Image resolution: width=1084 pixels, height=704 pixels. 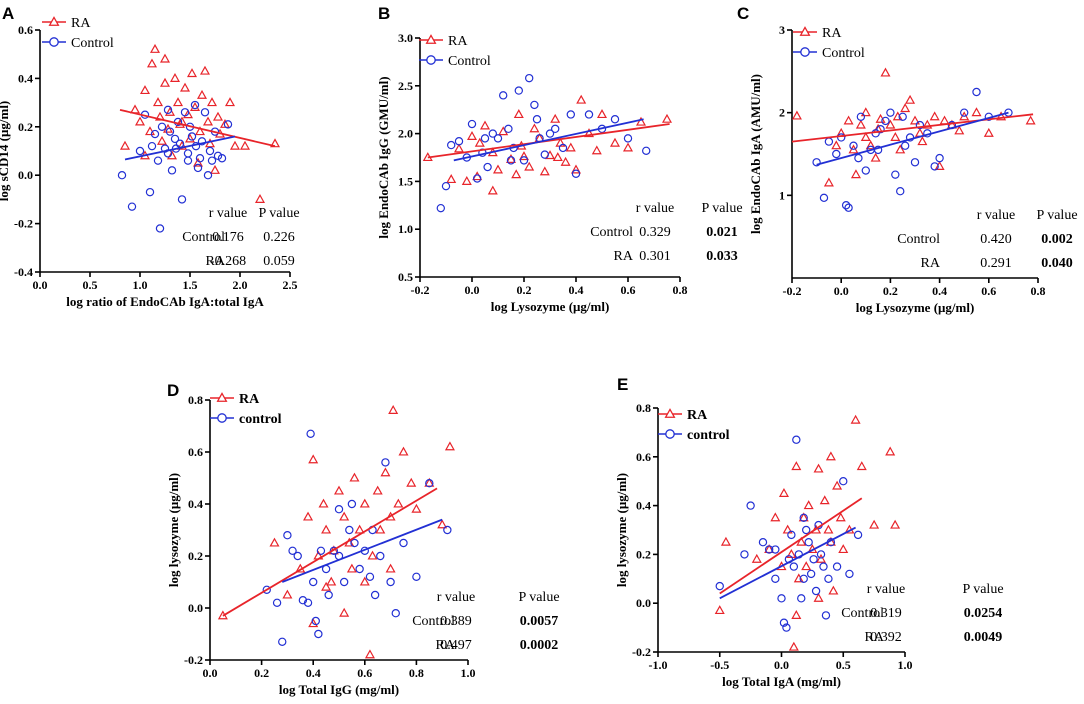 I want to click on x-tick-label: -0.2, so click(x=420, y=290).